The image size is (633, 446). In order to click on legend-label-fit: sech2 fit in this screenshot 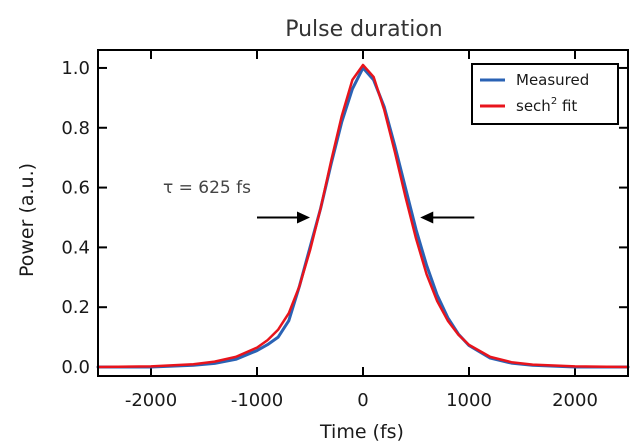, I will do `click(546, 105)`.